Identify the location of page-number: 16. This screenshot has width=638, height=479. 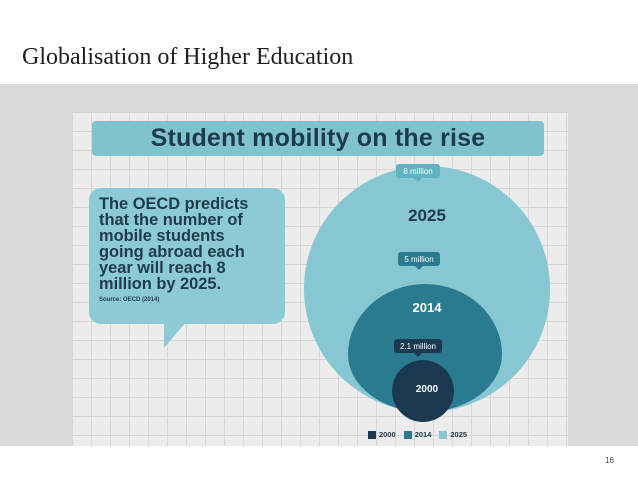
(609, 460).